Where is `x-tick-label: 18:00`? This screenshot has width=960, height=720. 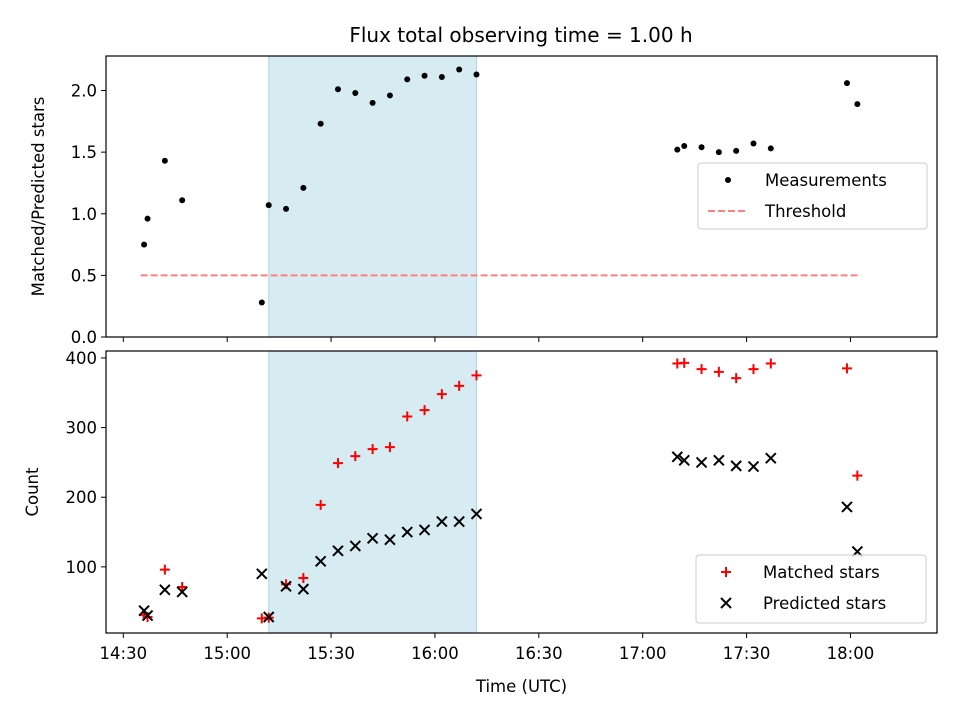
x-tick-label: 18:00 is located at coordinates (851, 653).